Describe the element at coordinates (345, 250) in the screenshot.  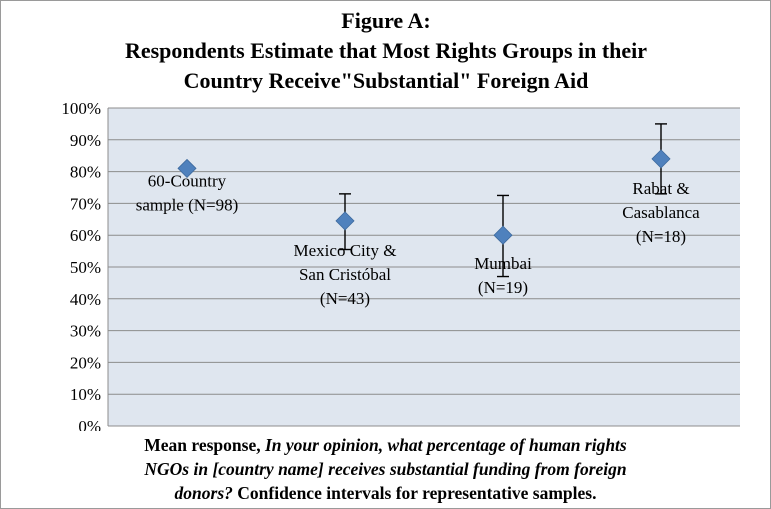
I see `data-point-label-line: Mexico City &` at that location.